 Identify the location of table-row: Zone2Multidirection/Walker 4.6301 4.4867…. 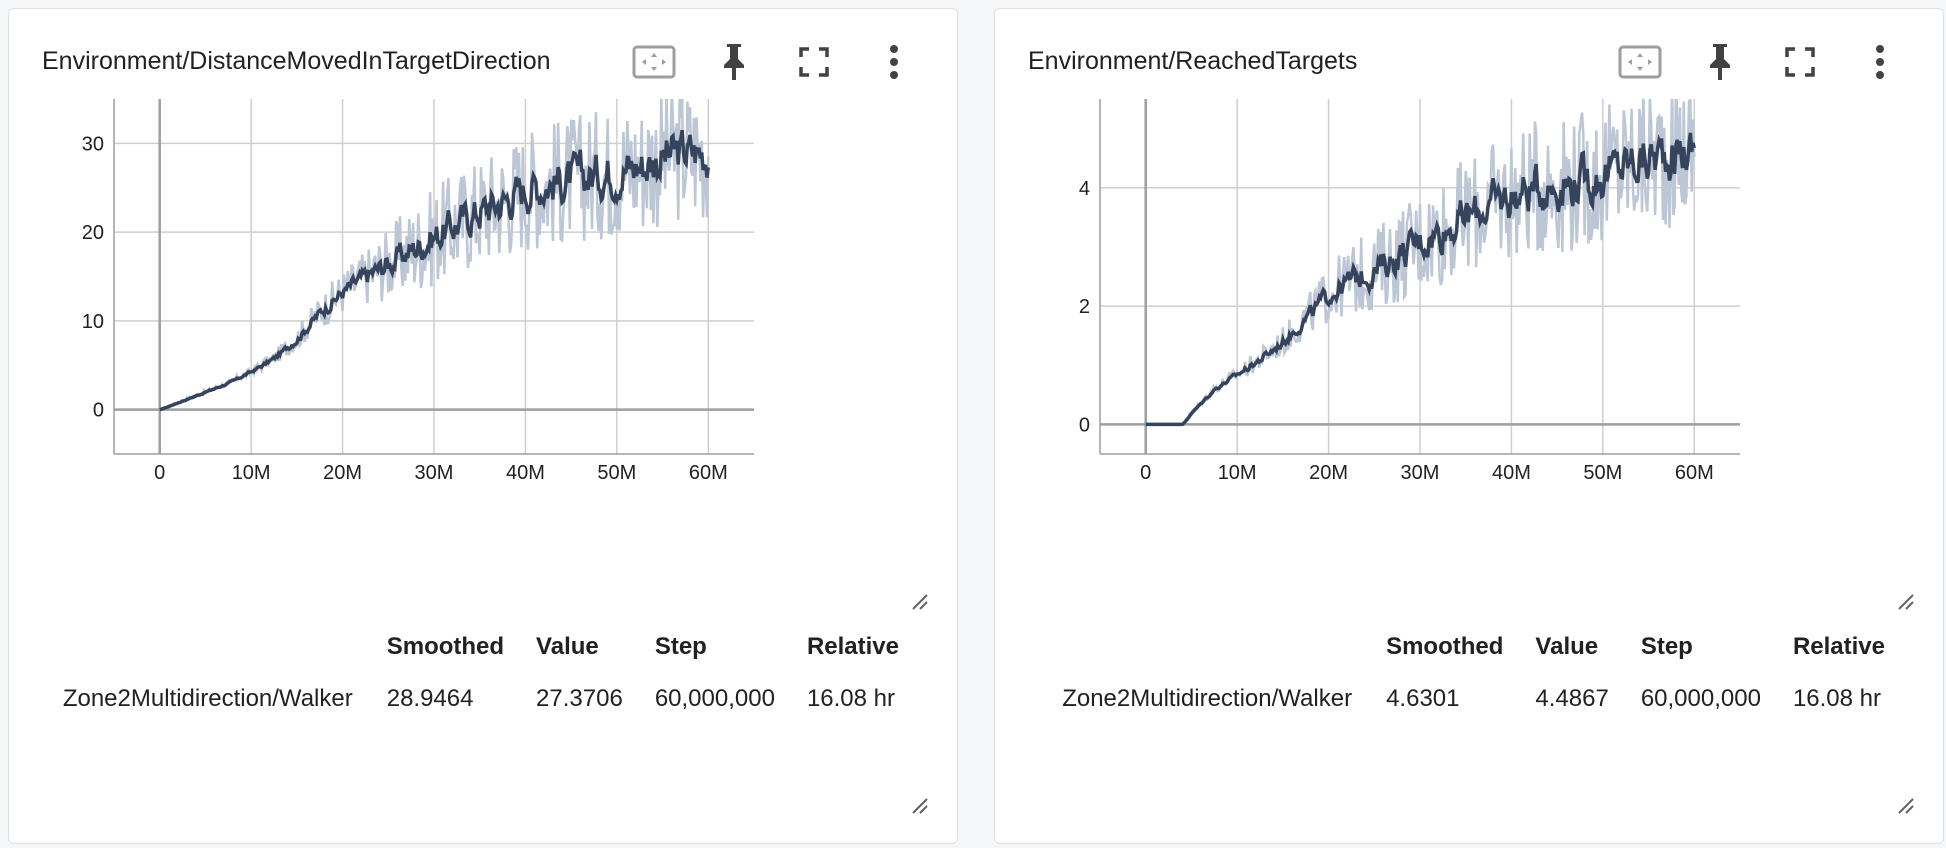
(1473, 692).